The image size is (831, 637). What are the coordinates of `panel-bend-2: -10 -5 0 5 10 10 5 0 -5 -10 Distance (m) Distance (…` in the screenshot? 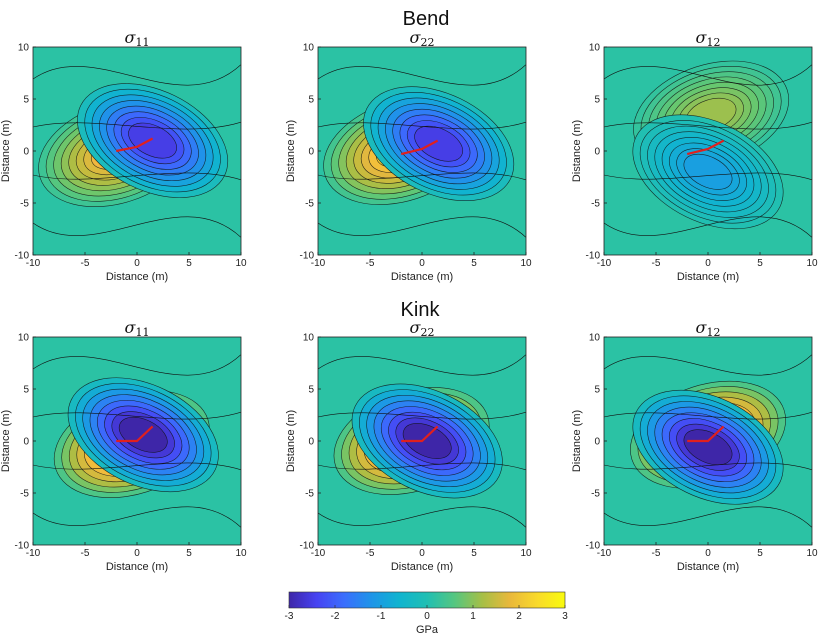 It's located at (694, 155).